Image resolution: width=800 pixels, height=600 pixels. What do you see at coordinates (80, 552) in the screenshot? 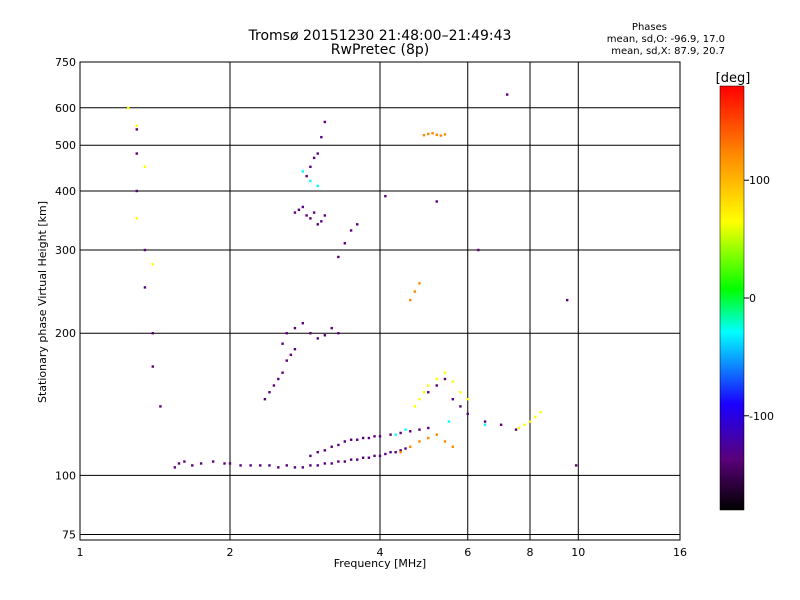
I see `x-tick-label: 1` at bounding box center [80, 552].